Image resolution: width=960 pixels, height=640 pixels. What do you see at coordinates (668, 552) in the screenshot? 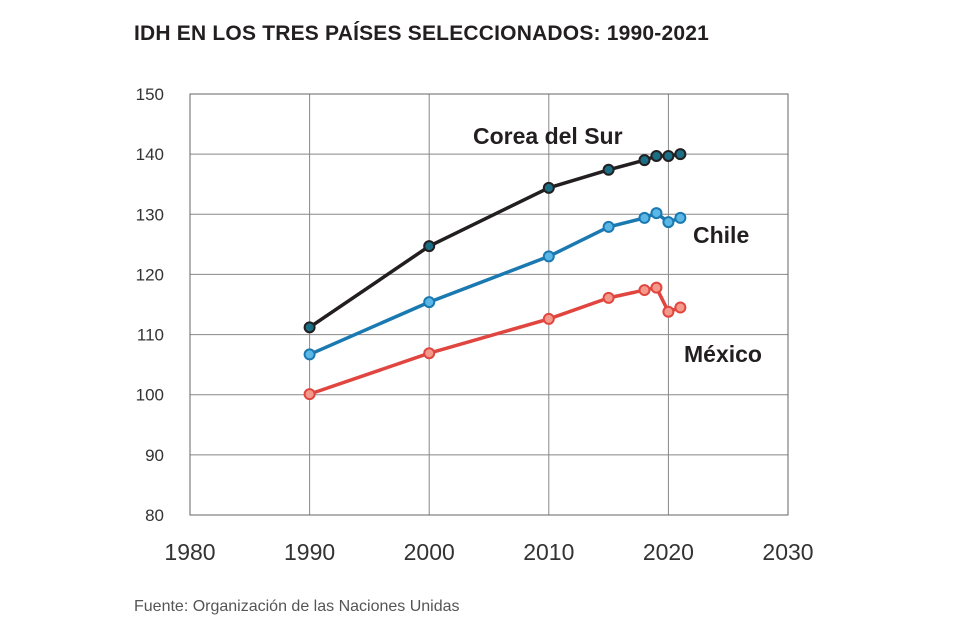
I see `x-tick-label: 2020` at bounding box center [668, 552].